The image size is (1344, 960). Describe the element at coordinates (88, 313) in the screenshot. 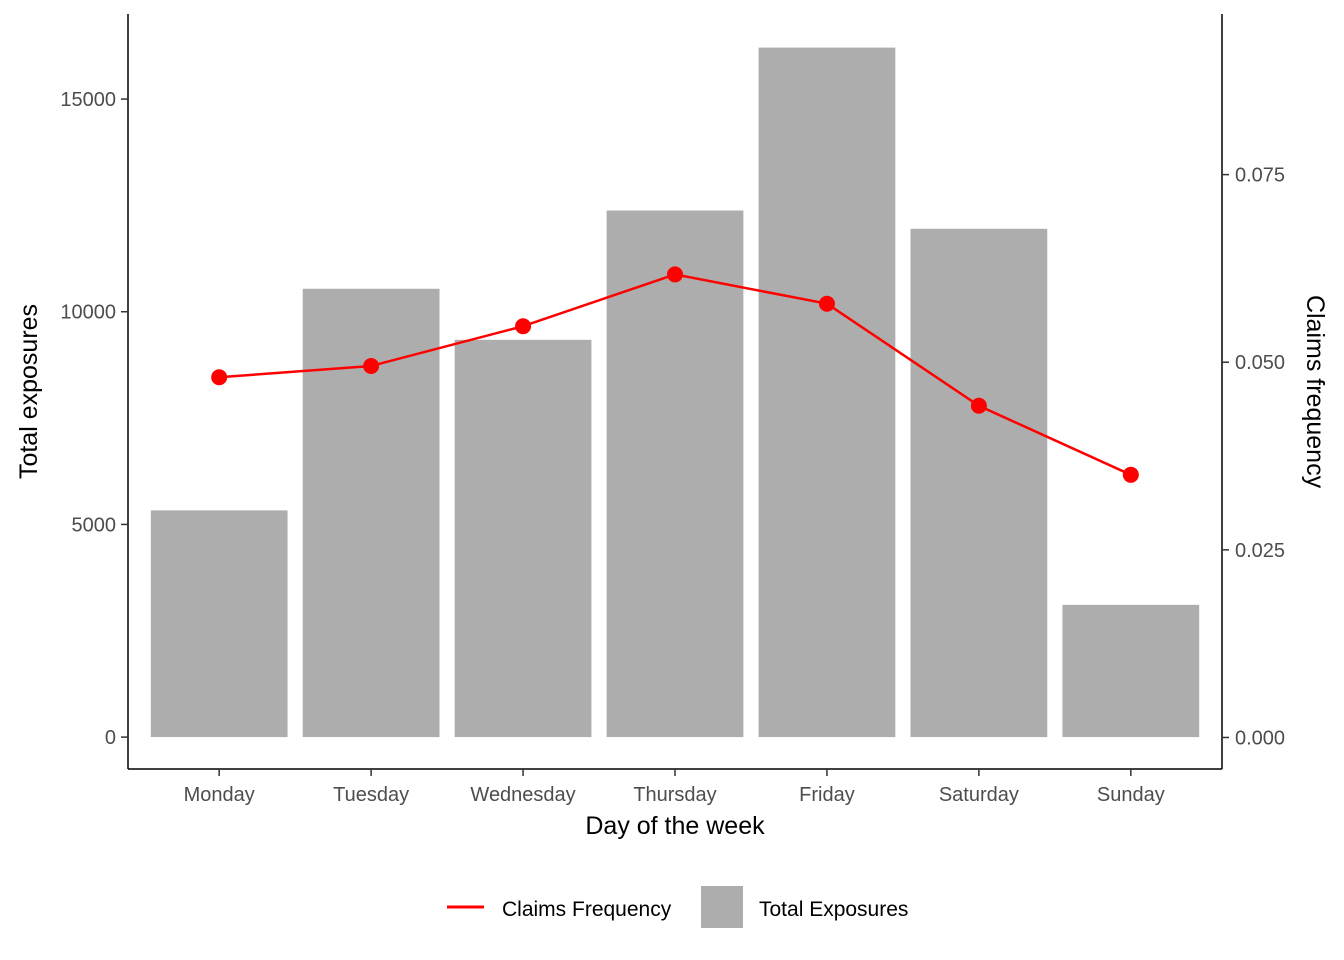

I see `y-tick-label: 10000` at that location.